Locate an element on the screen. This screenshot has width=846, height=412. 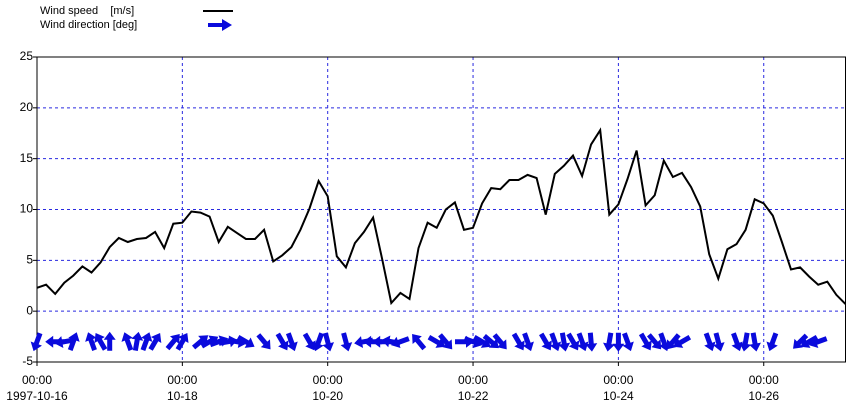
x-tick-label: 1997-10-16 is located at coordinates (37, 396).